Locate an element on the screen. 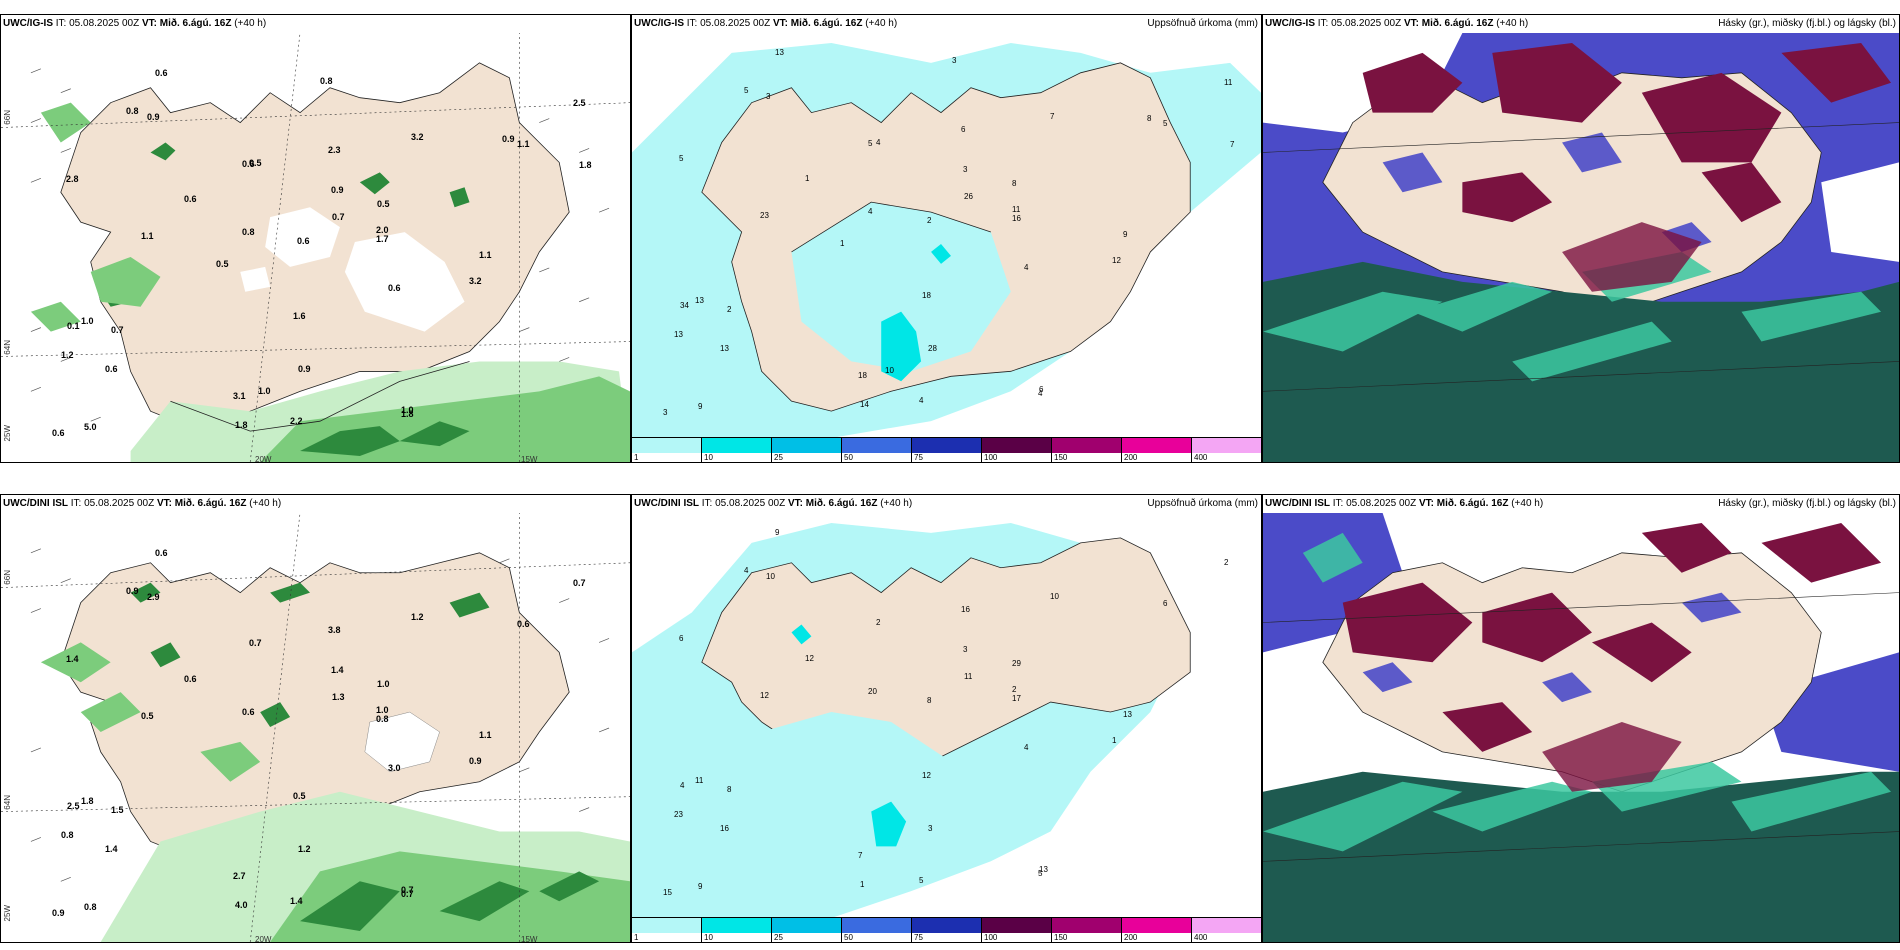  precip-inland is located at coordinates (876, 782).